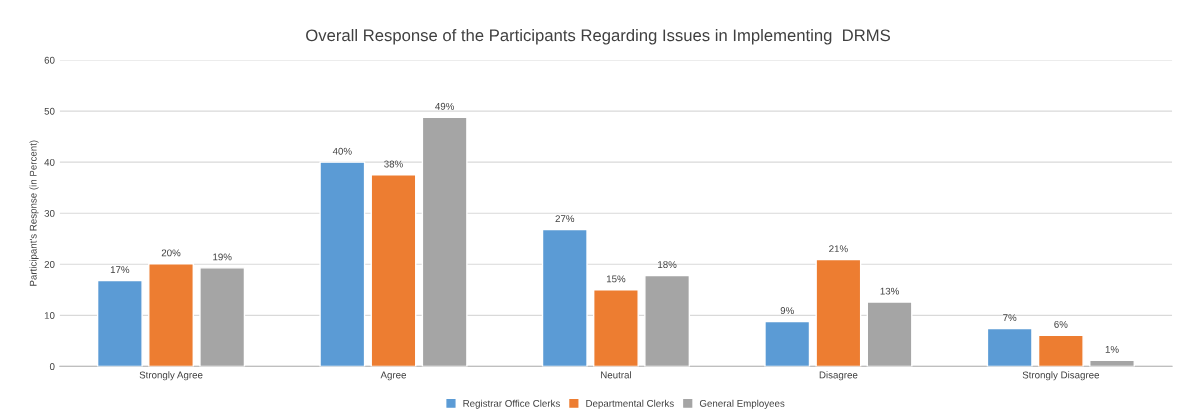  Describe the element at coordinates (511, 404) in the screenshot. I see `legend-label: Registrar Office Clerks` at that location.